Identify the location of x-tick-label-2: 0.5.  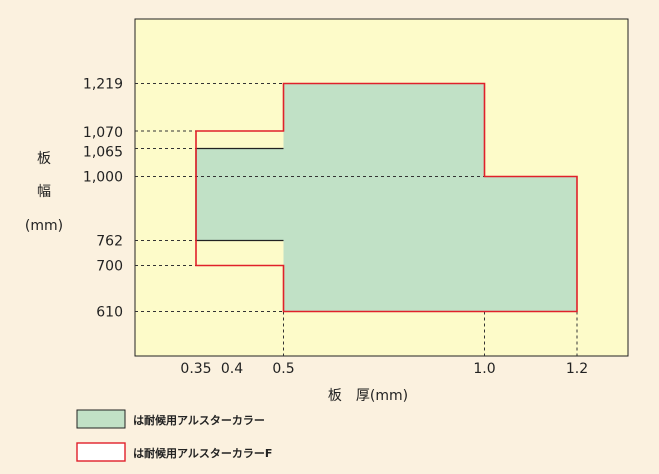
(283, 369).